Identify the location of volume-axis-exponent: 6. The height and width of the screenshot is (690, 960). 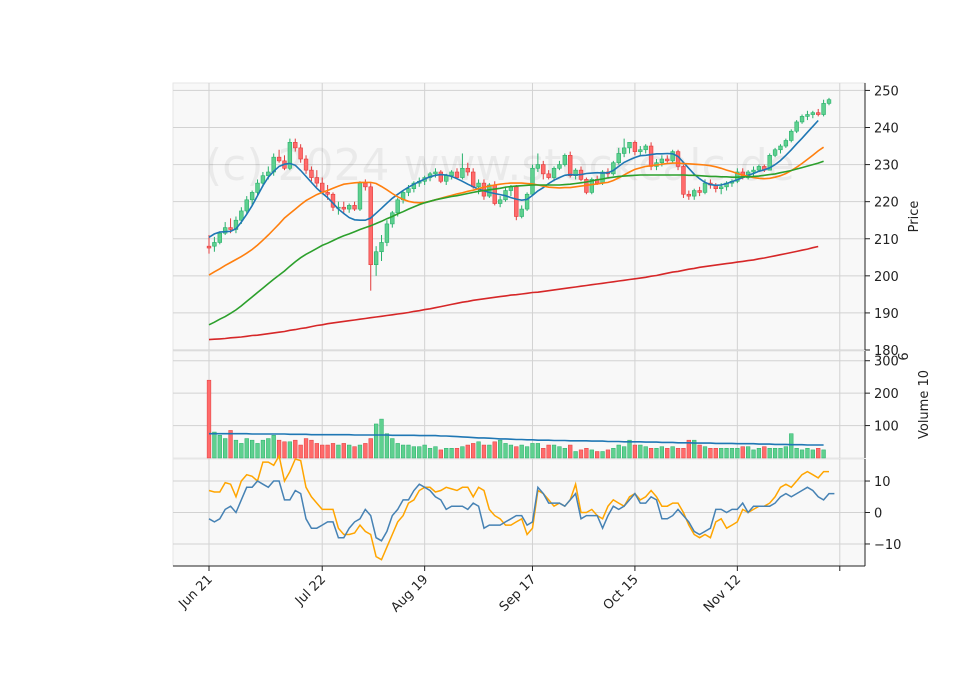
(904, 356).